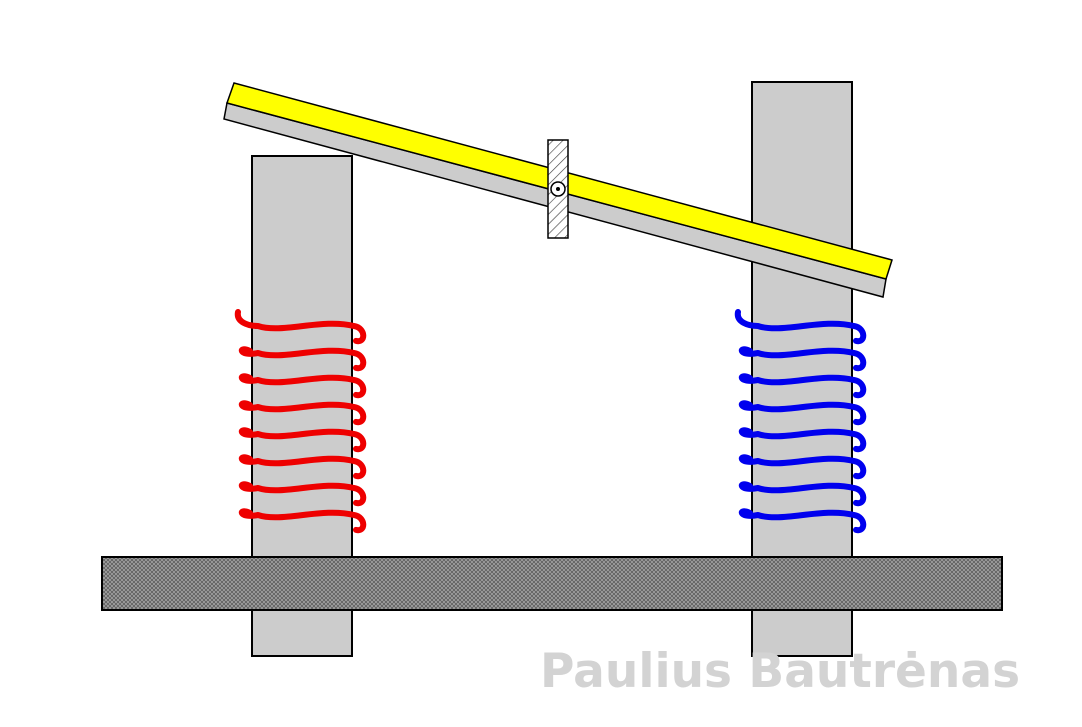 This screenshot has height=727, width=1082. Describe the element at coordinates (780, 671) in the screenshot. I see `author-watermark: Paulius Bautrėnas` at that location.